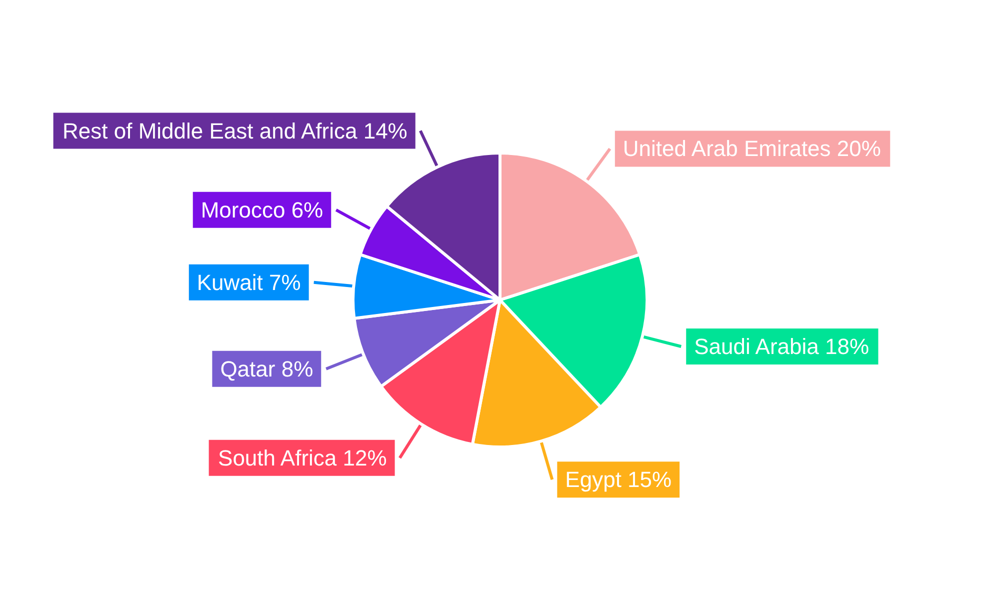  What do you see at coordinates (248, 282) in the screenshot?
I see `slice-label: Kuwait 7%` at bounding box center [248, 282].